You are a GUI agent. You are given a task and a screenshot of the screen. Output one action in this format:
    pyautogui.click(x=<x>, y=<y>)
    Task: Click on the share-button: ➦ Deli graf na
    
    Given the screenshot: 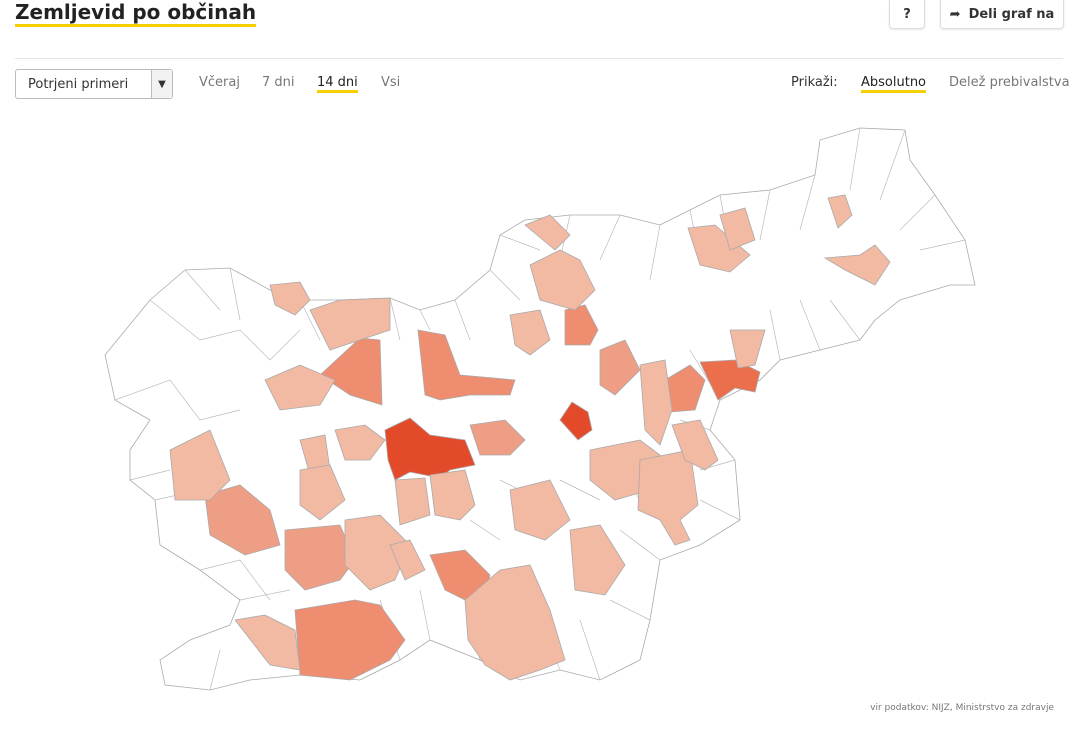 What is the action you would take?
    pyautogui.click(x=1002, y=14)
    